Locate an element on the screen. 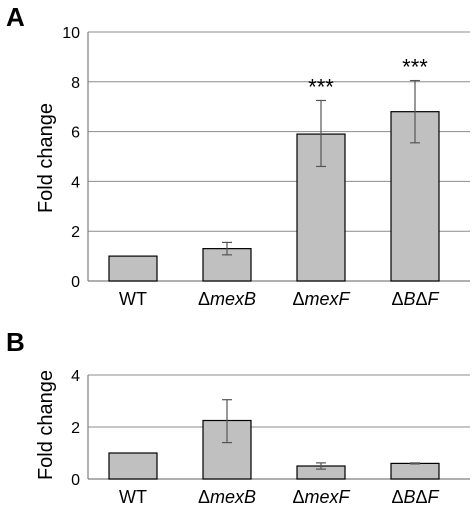 This screenshot has height=505, width=474. y-tick-label: 8 is located at coordinates (75, 83).